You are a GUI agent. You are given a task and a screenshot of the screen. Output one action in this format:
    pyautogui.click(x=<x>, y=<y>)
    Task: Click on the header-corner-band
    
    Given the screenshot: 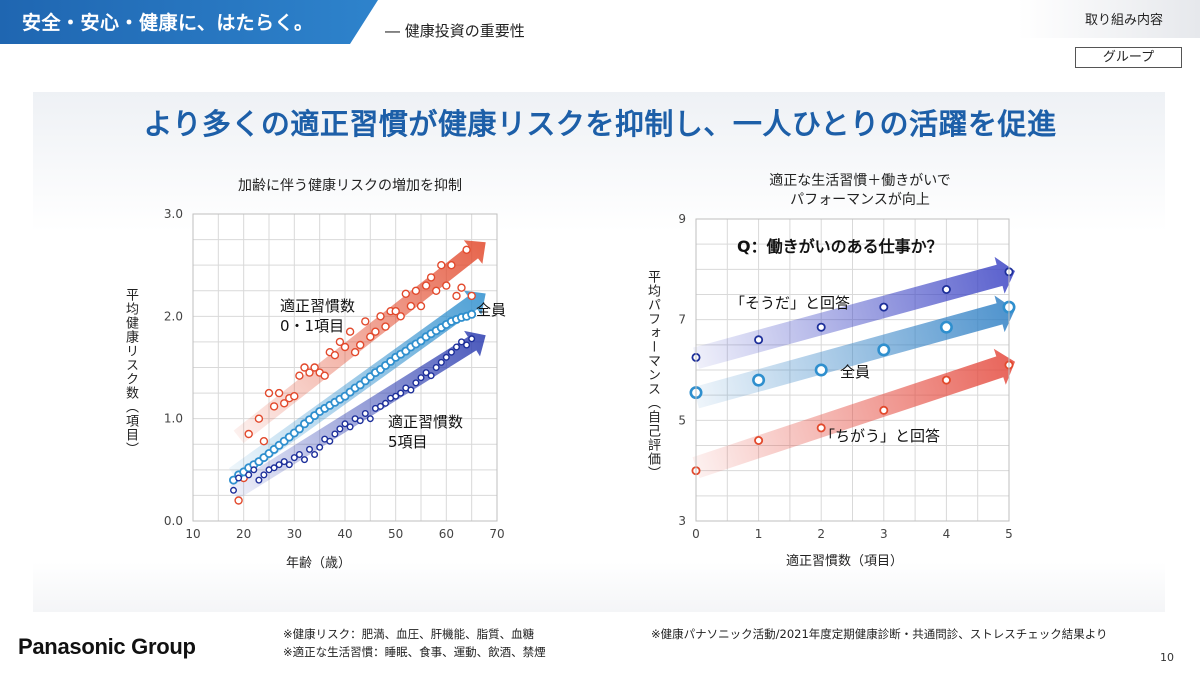 What is the action you would take?
    pyautogui.click(x=1109, y=19)
    